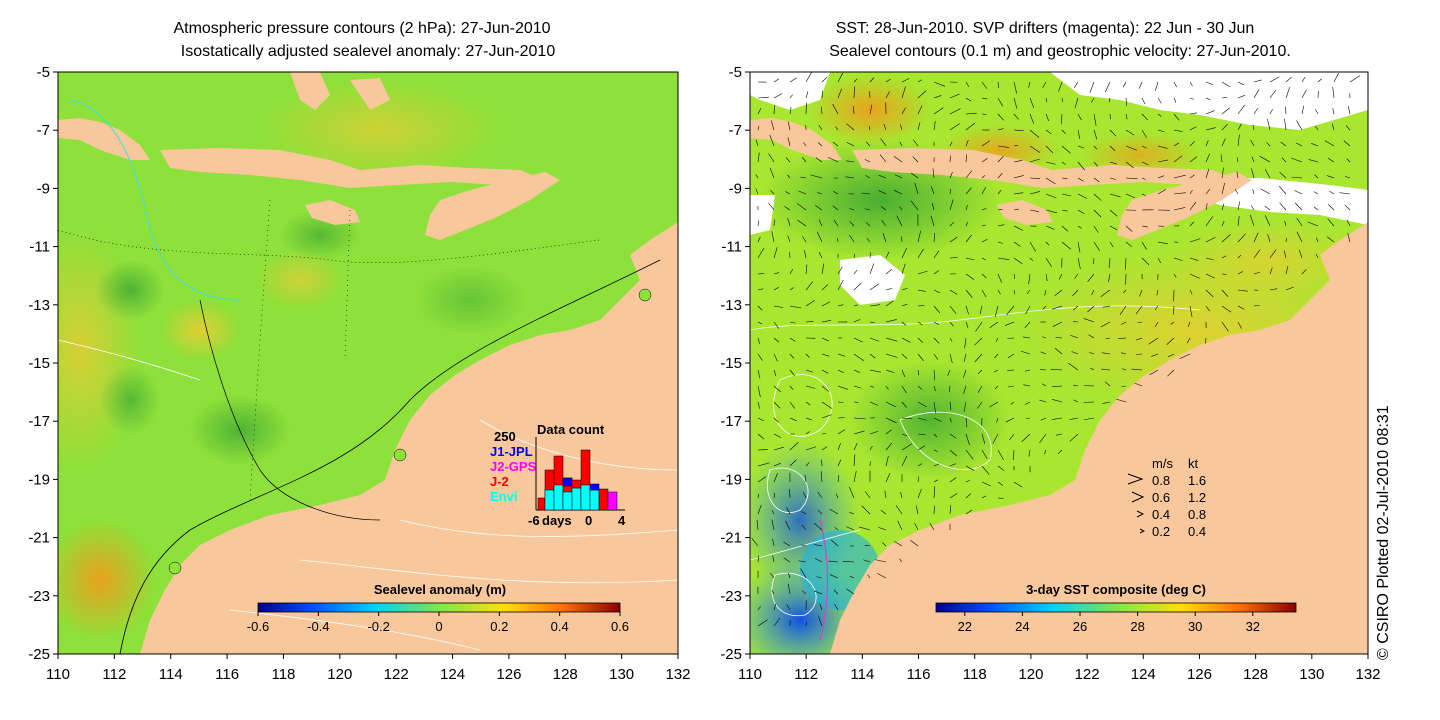 The width and height of the screenshot is (1440, 720). What do you see at coordinates (735, 130) in the screenshot?
I see `right-y-tick-label: -7` at bounding box center [735, 130].